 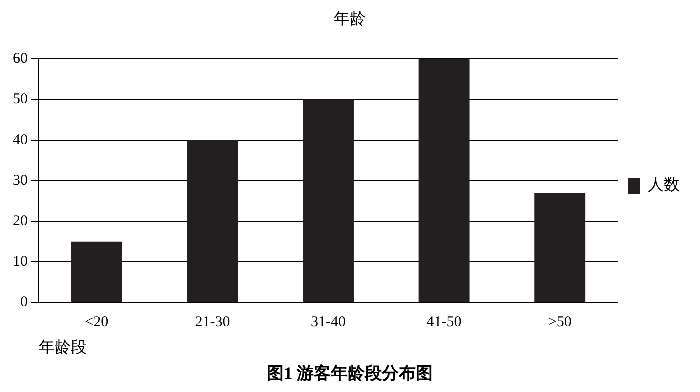 I want to click on y-tick-label: 40, so click(x=20, y=140).